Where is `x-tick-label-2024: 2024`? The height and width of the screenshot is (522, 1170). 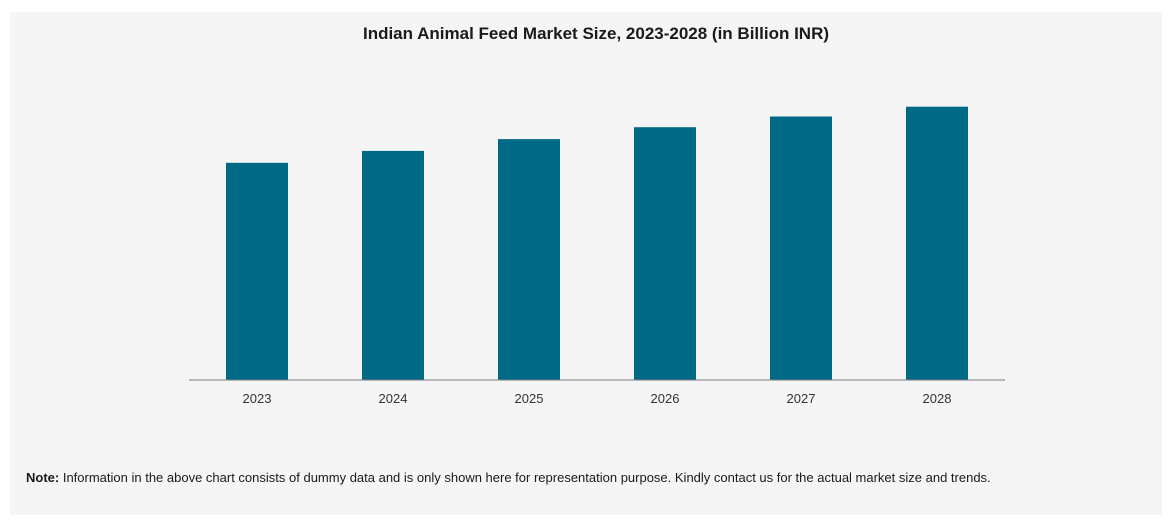 x-tick-label-2024: 2024 is located at coordinates (393, 398).